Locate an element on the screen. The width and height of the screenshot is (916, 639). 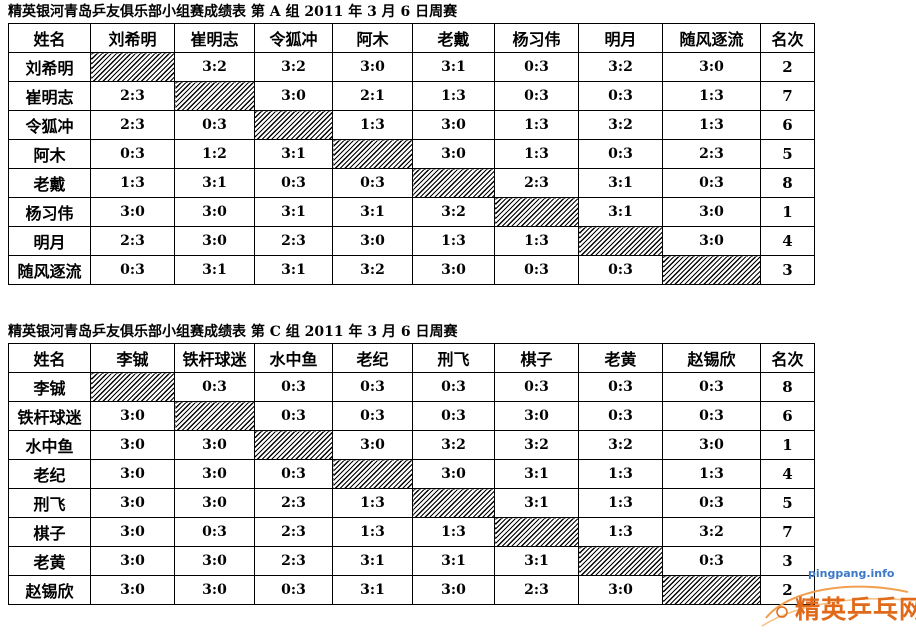
rank-cell: 6 is located at coordinates (787, 416).